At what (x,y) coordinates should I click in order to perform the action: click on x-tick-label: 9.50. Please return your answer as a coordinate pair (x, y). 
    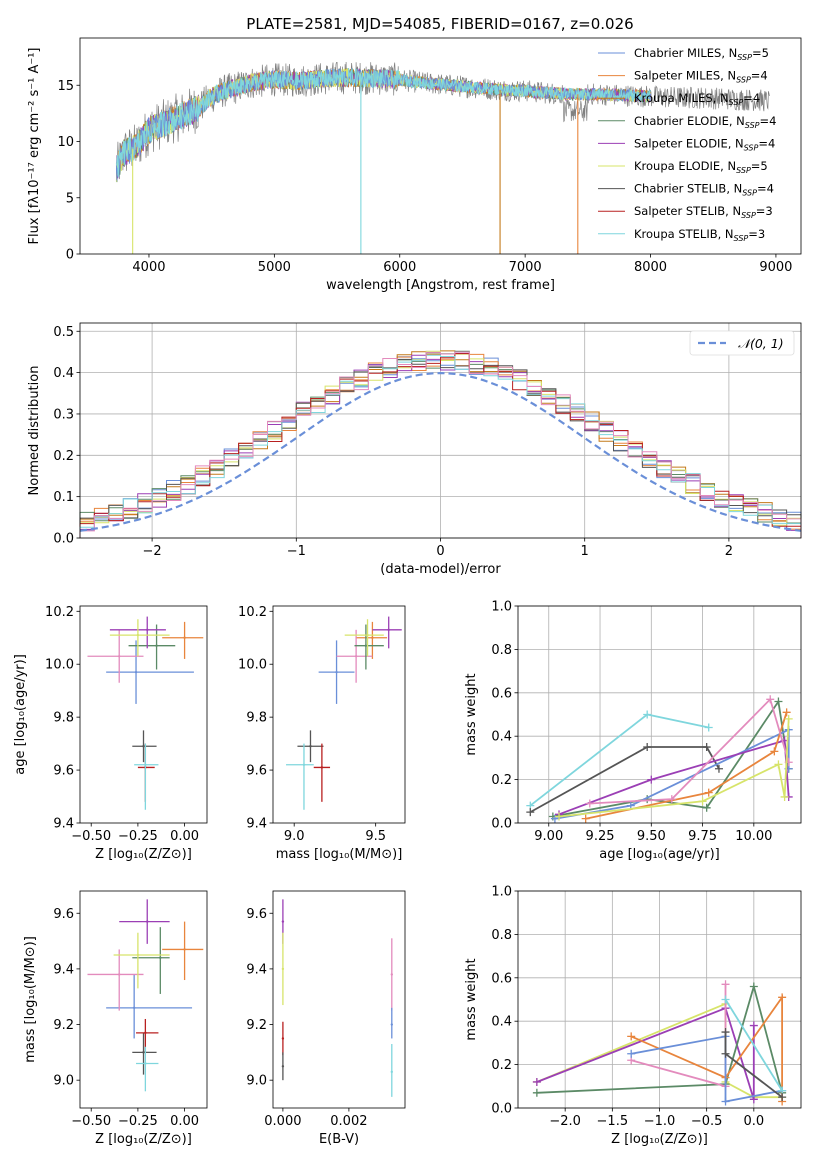
    Looking at the image, I should click on (651, 836).